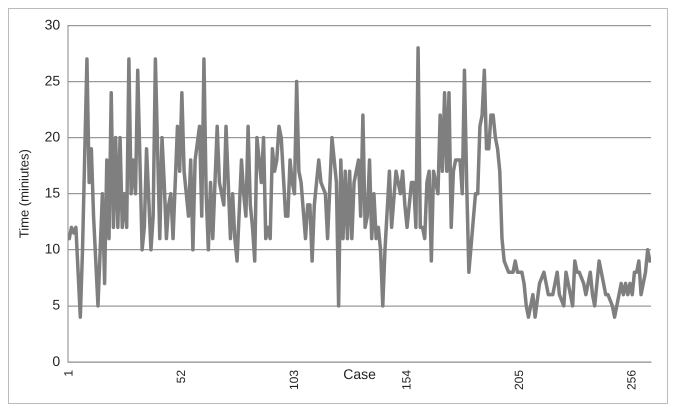  I want to click on x-tick-label: 103, so click(293, 380).